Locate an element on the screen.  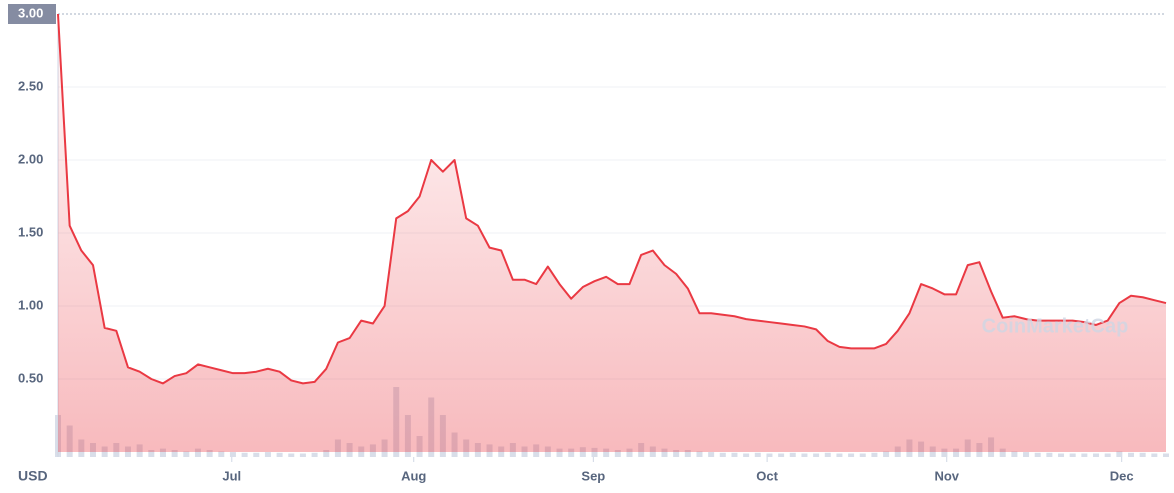
y-tick-label: 0.50 is located at coordinates (30, 377).